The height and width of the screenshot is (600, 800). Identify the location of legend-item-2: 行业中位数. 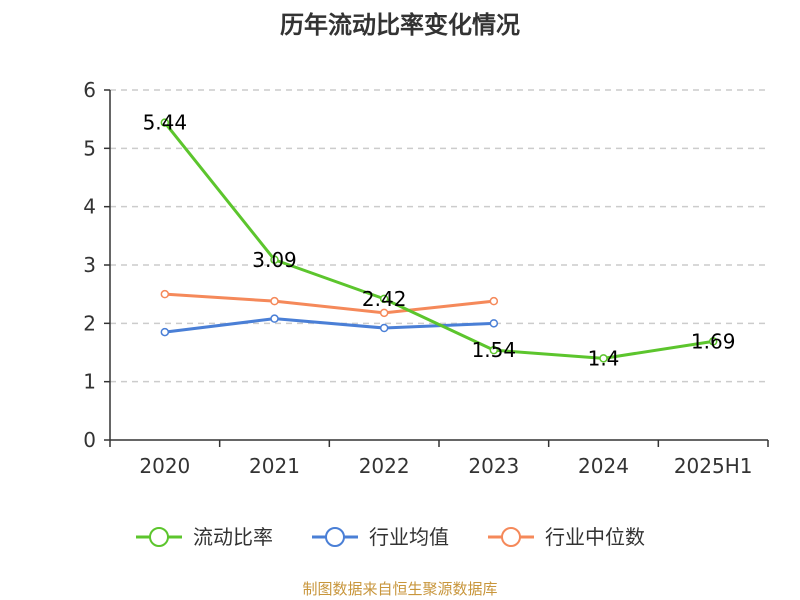
(566, 537).